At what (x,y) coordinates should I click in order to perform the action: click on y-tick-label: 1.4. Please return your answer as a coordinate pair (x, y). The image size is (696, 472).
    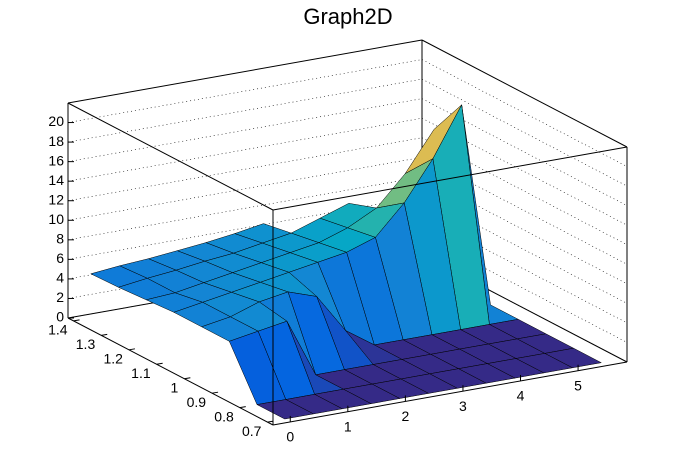
    Looking at the image, I should click on (58, 330).